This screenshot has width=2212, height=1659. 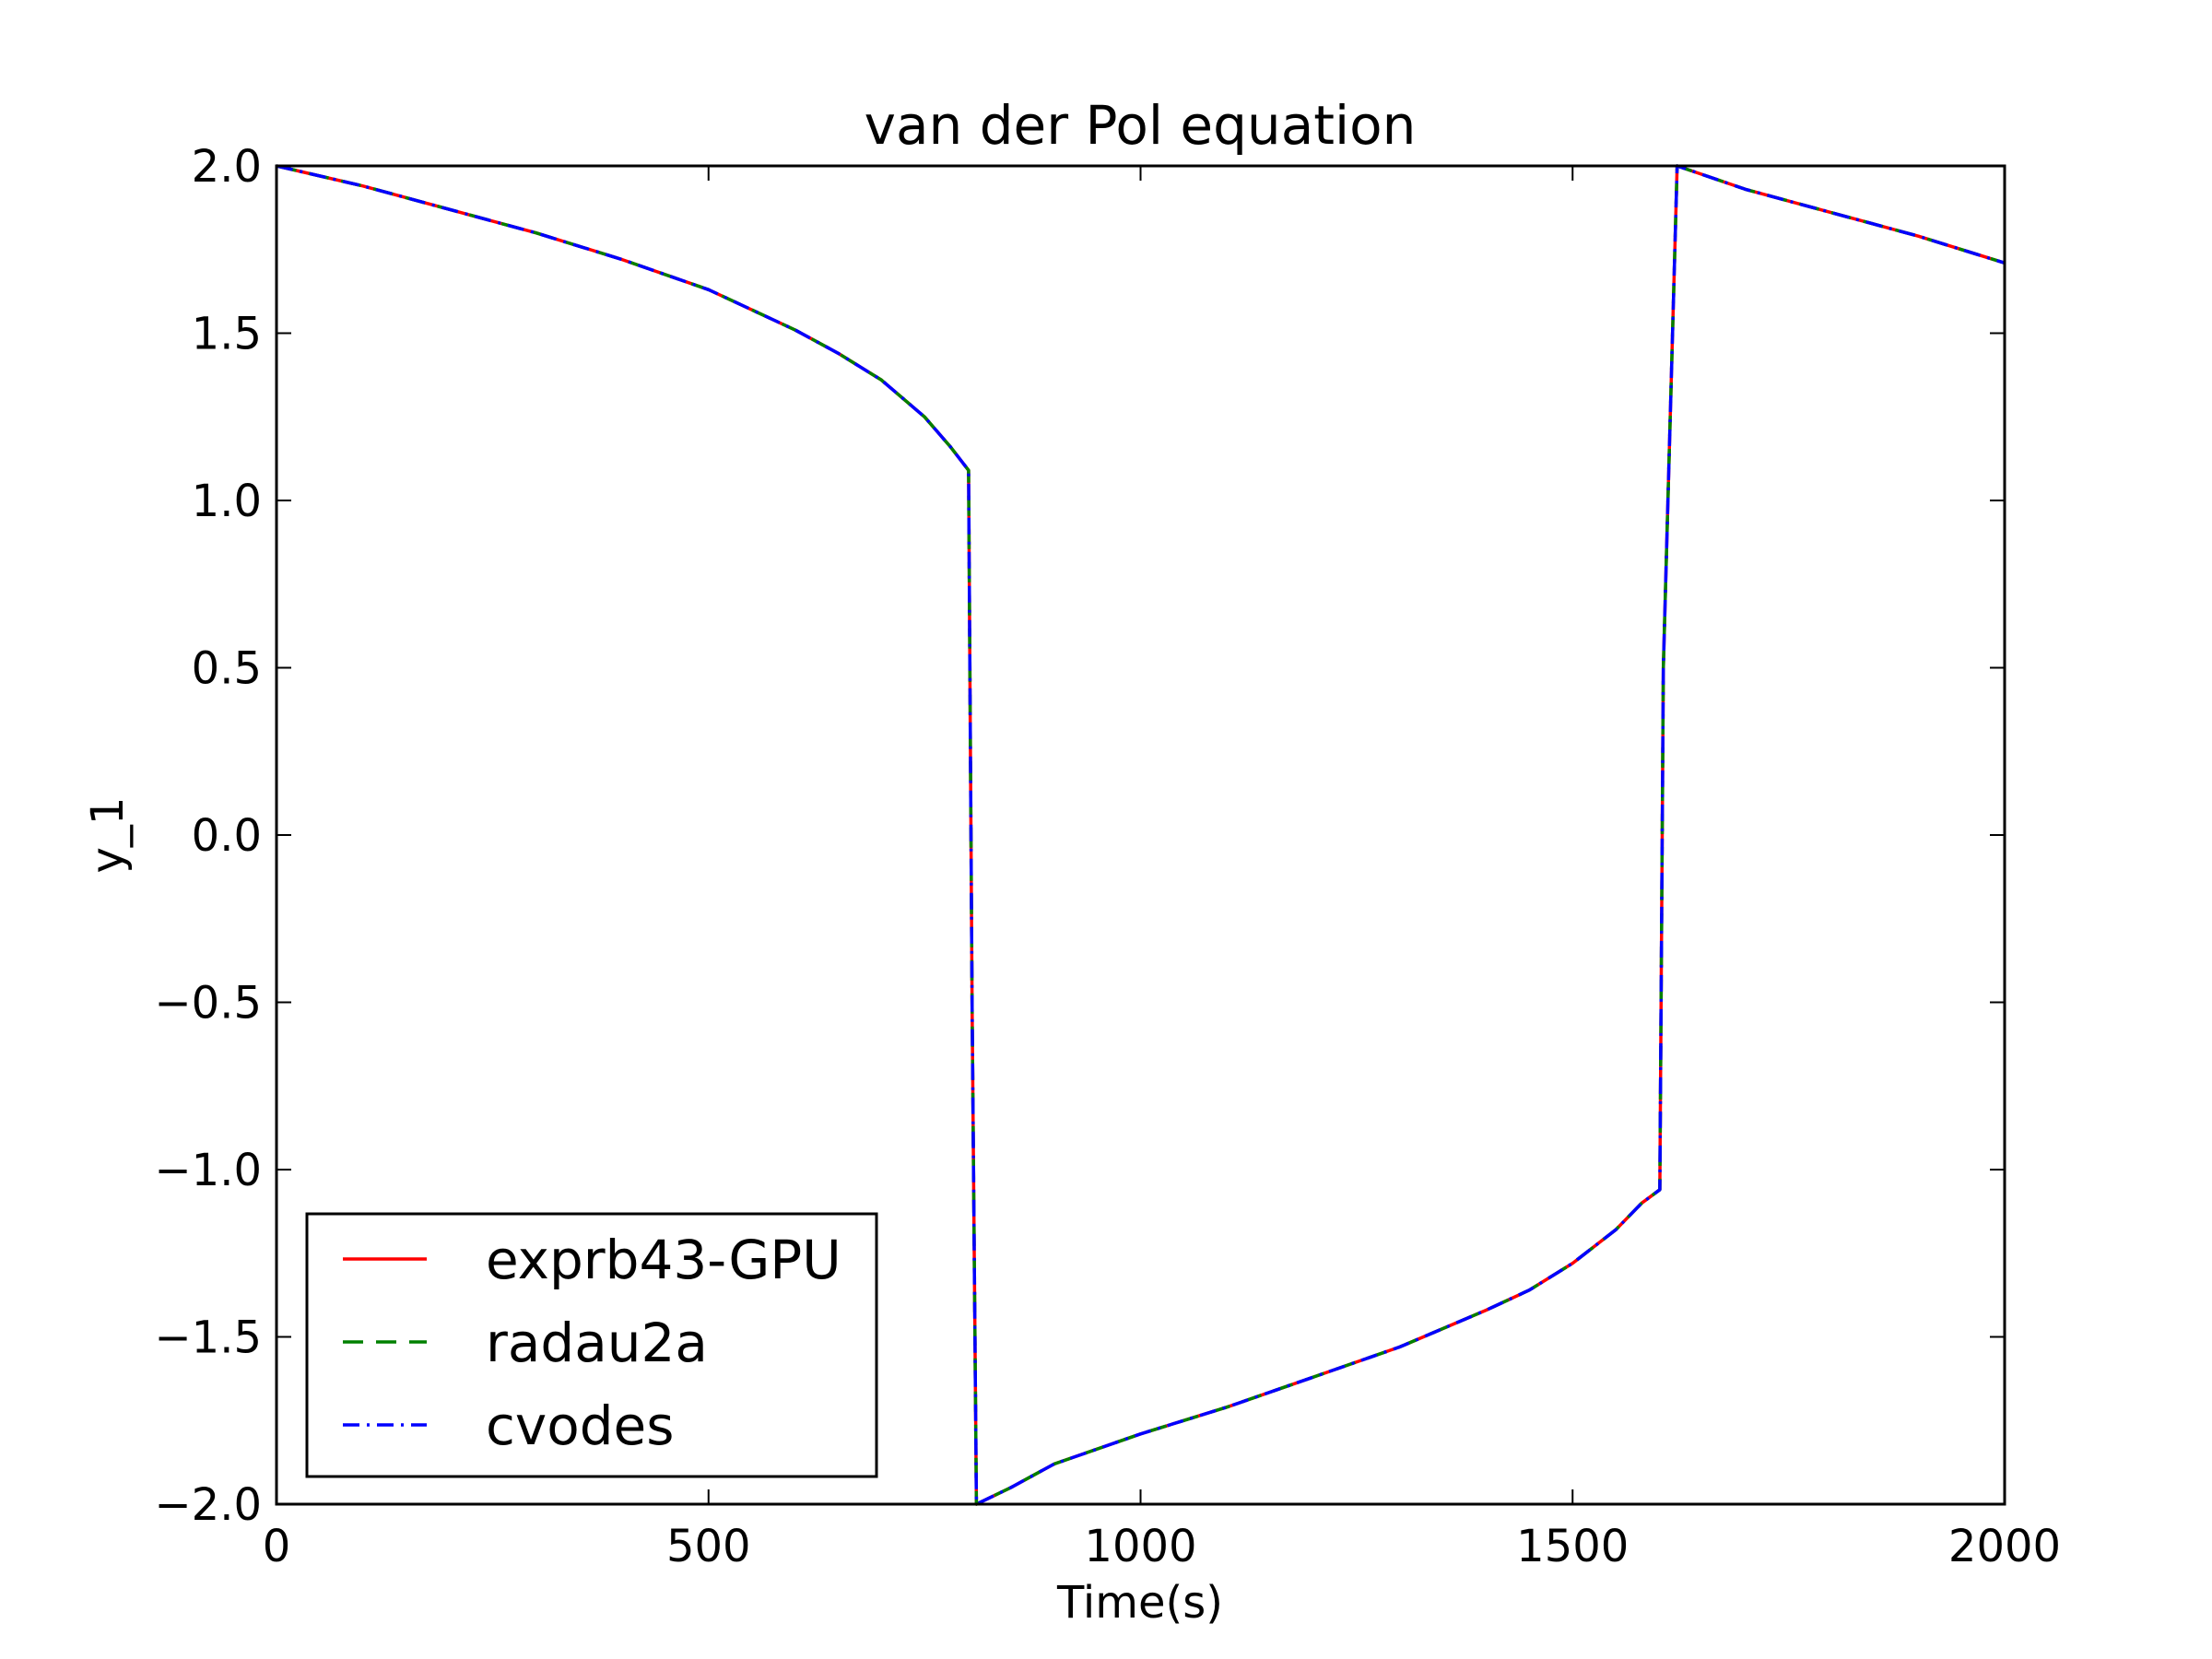 I want to click on legend-label: cvodes, so click(x=580, y=1425).